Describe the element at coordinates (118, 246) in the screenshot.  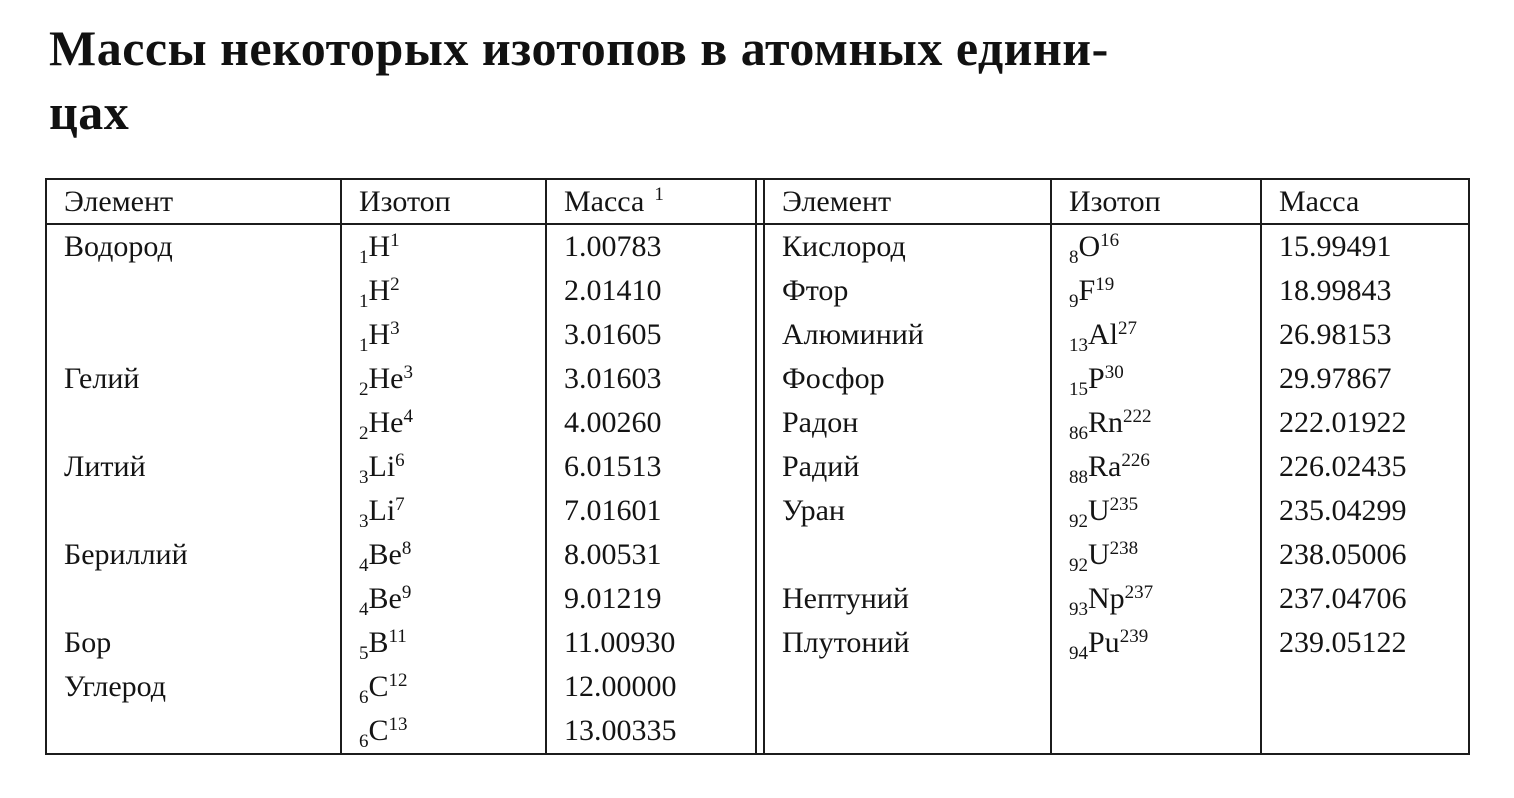
I see `element-cell: Водород` at that location.